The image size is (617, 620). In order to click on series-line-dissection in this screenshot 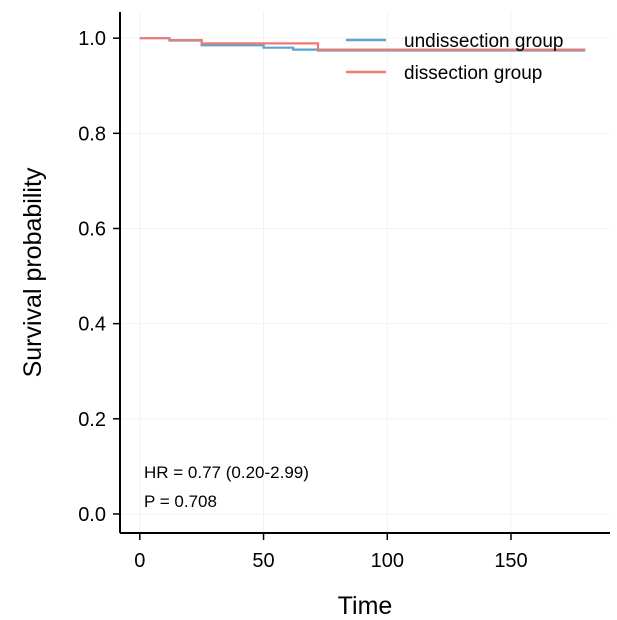, I will do `click(362, 44)`.